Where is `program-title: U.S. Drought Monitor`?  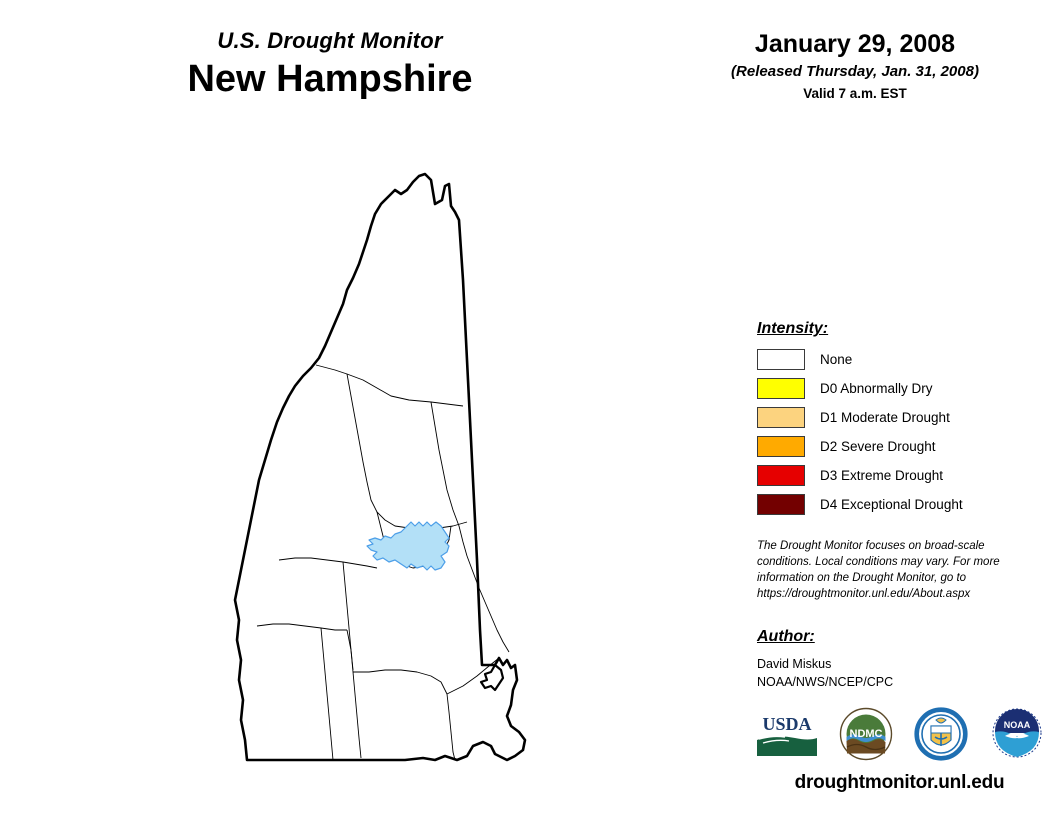
program-title: U.S. Drought Monitor is located at coordinates (330, 40).